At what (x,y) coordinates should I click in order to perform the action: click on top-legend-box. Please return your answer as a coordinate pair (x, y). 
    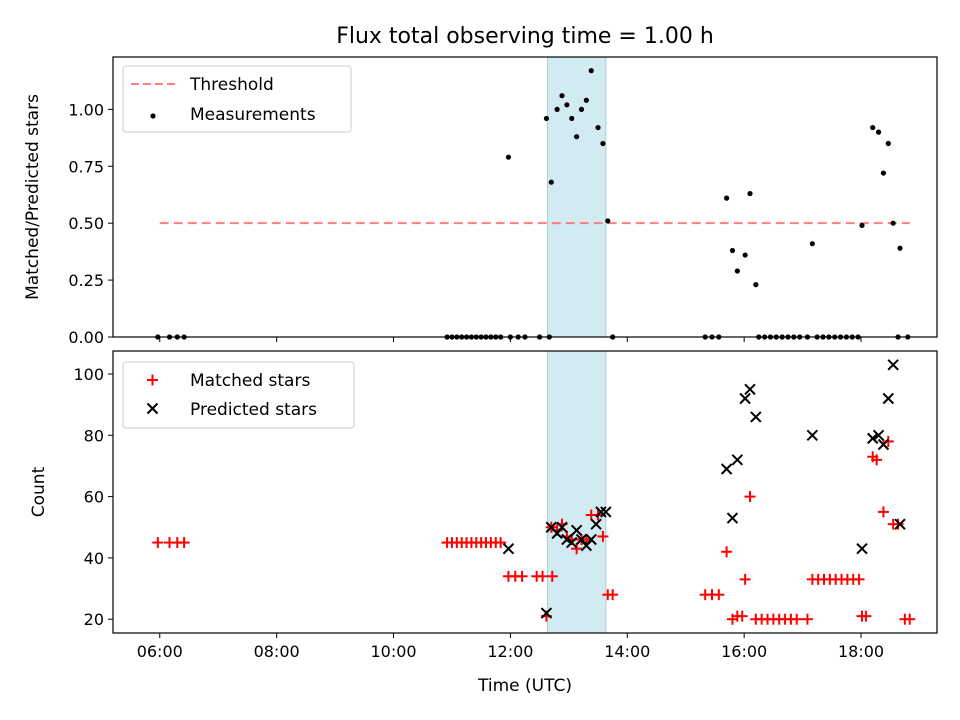
    Looking at the image, I should click on (237, 99).